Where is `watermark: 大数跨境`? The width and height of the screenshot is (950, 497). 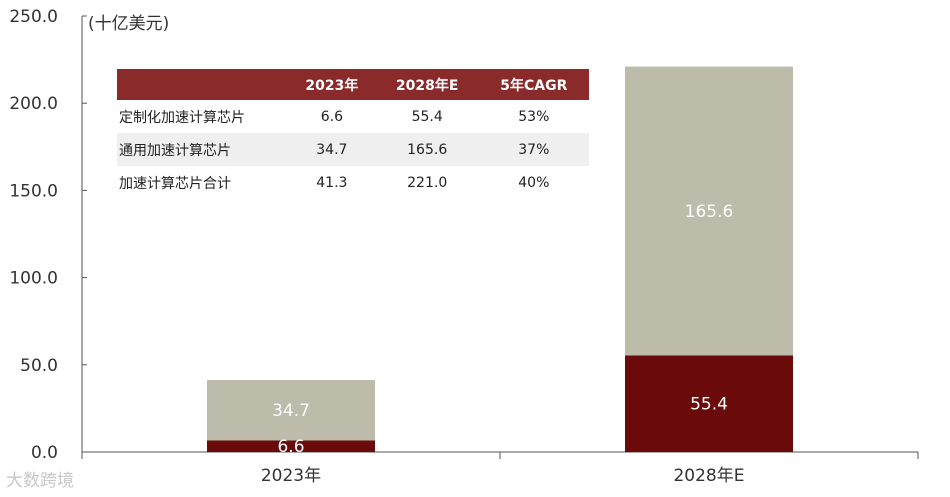 watermark: 大数跨境 is located at coordinates (40, 481).